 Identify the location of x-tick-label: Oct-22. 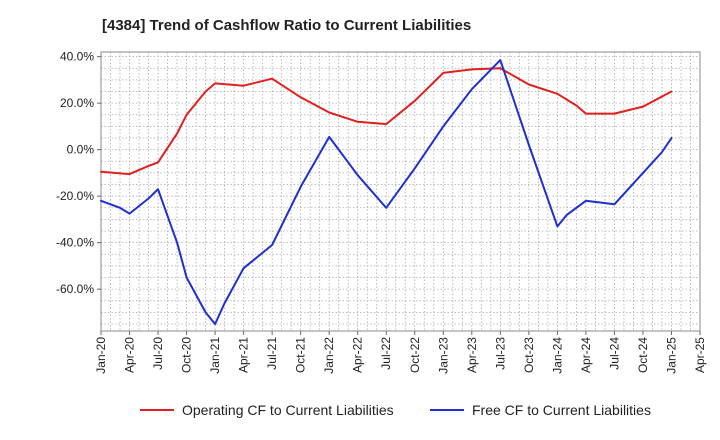
(415, 355).